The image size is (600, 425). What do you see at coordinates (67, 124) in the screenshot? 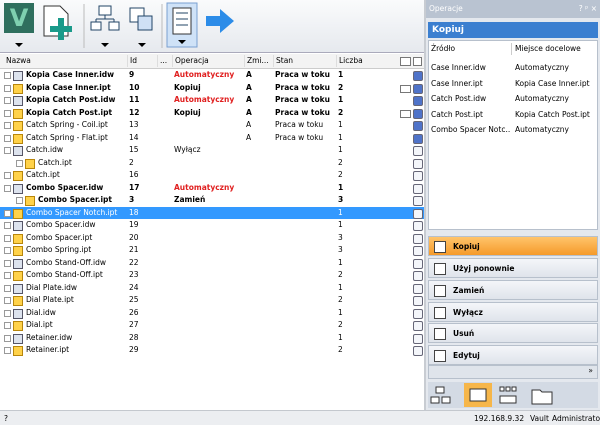
I see `cell-name: Catch Spring - Coil.ipt` at bounding box center [67, 124].